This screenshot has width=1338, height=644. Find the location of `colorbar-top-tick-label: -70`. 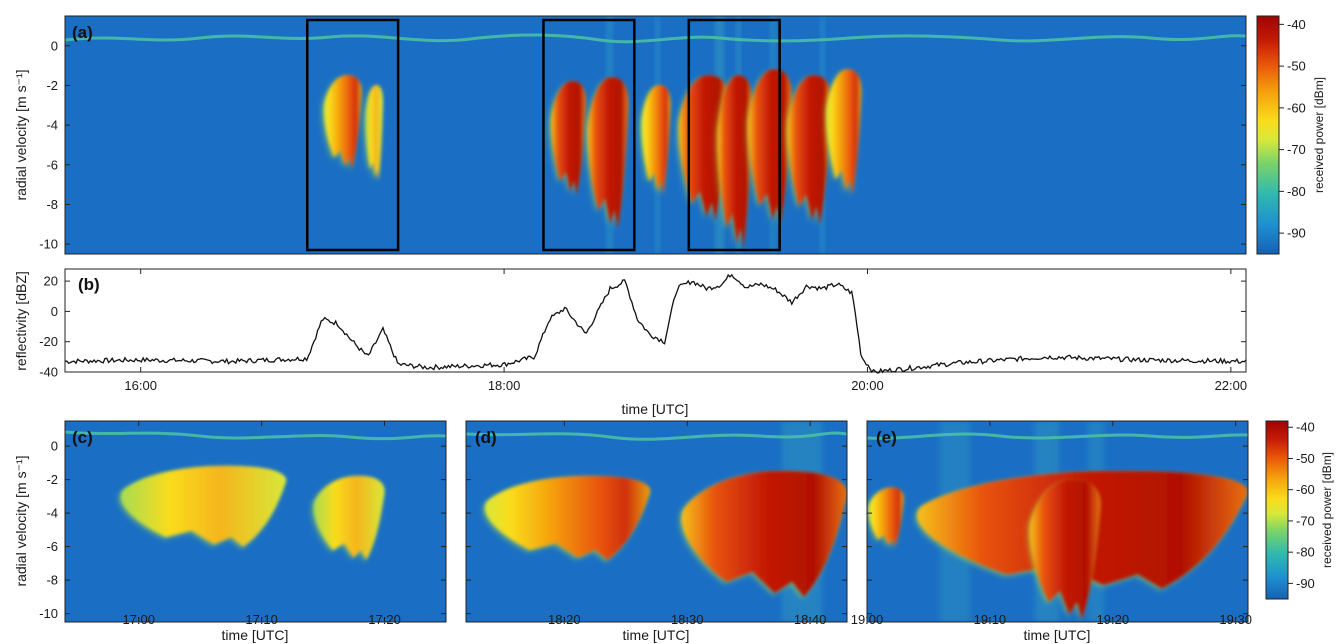

colorbar-top-tick-label: -70 is located at coordinates (1296, 149).